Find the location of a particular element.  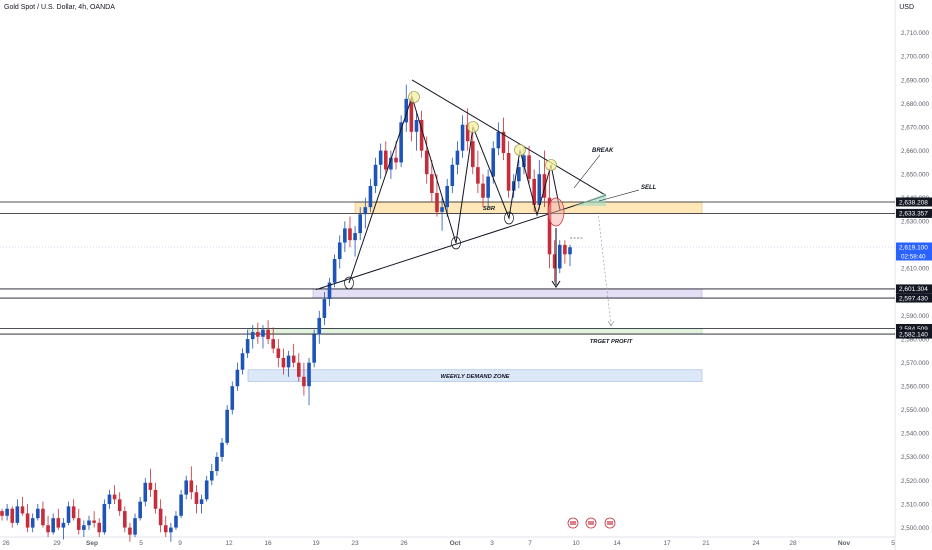

y-tick-label: 2,560.000 is located at coordinates (915, 387).